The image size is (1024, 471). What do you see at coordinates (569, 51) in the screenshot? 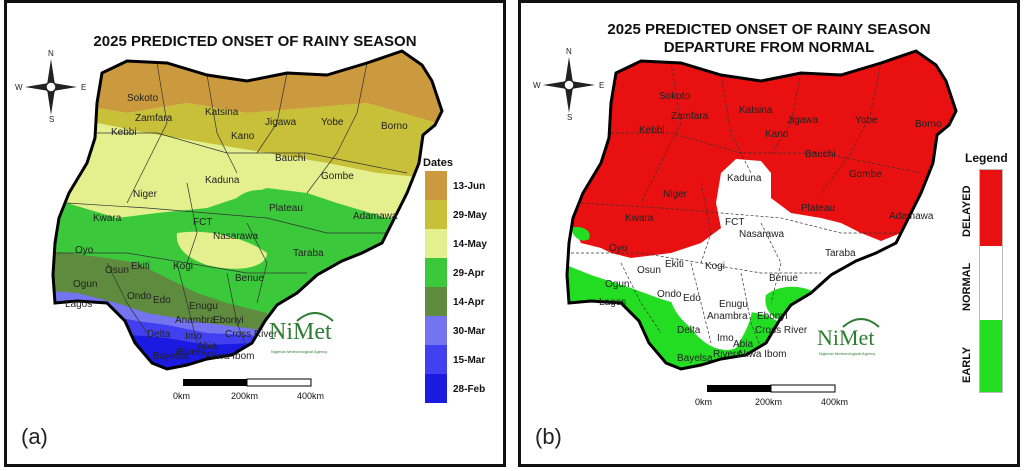
I see `compass-n: N` at bounding box center [569, 51].